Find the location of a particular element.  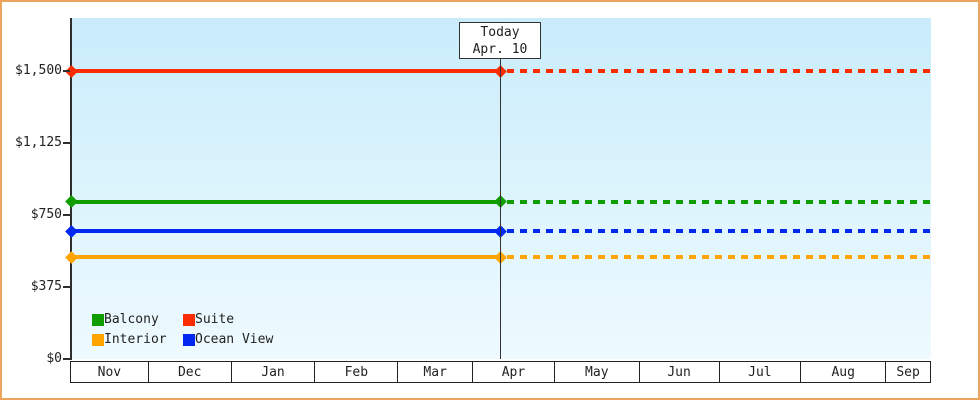

legend-label: Interior is located at coordinates (135, 339).